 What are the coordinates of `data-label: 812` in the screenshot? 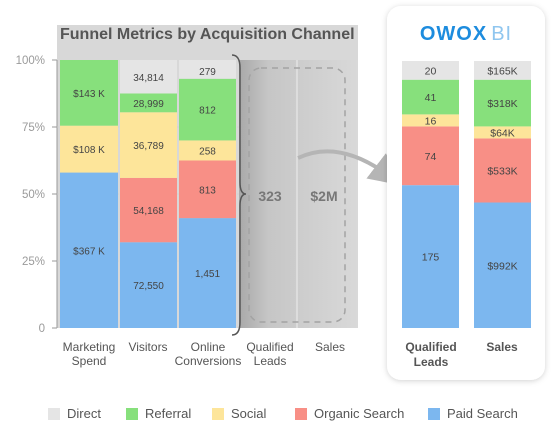 It's located at (207, 111).